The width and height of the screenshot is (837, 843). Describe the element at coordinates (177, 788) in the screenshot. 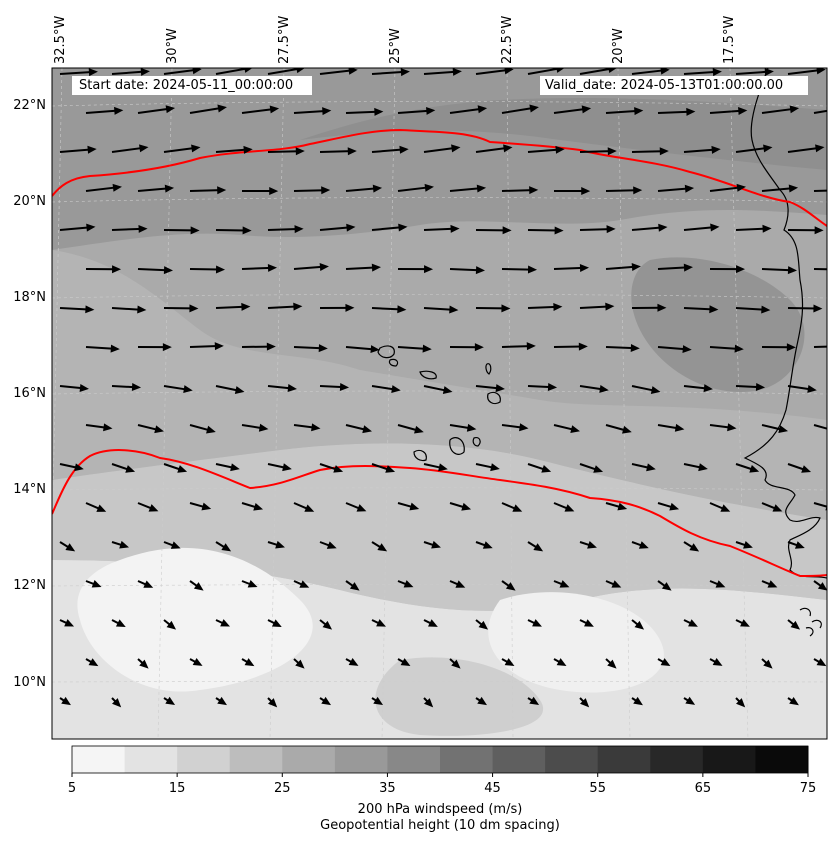

I see `colorbar-tick-label: 15` at that location.